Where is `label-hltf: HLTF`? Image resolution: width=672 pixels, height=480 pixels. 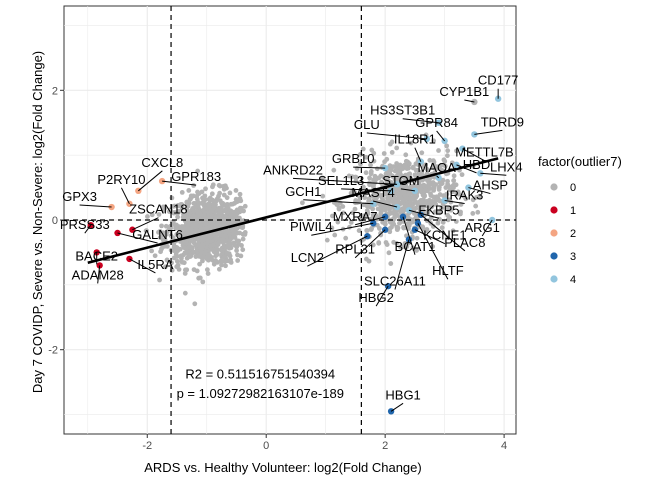 label-hltf: HLTF is located at coordinates (448, 270).